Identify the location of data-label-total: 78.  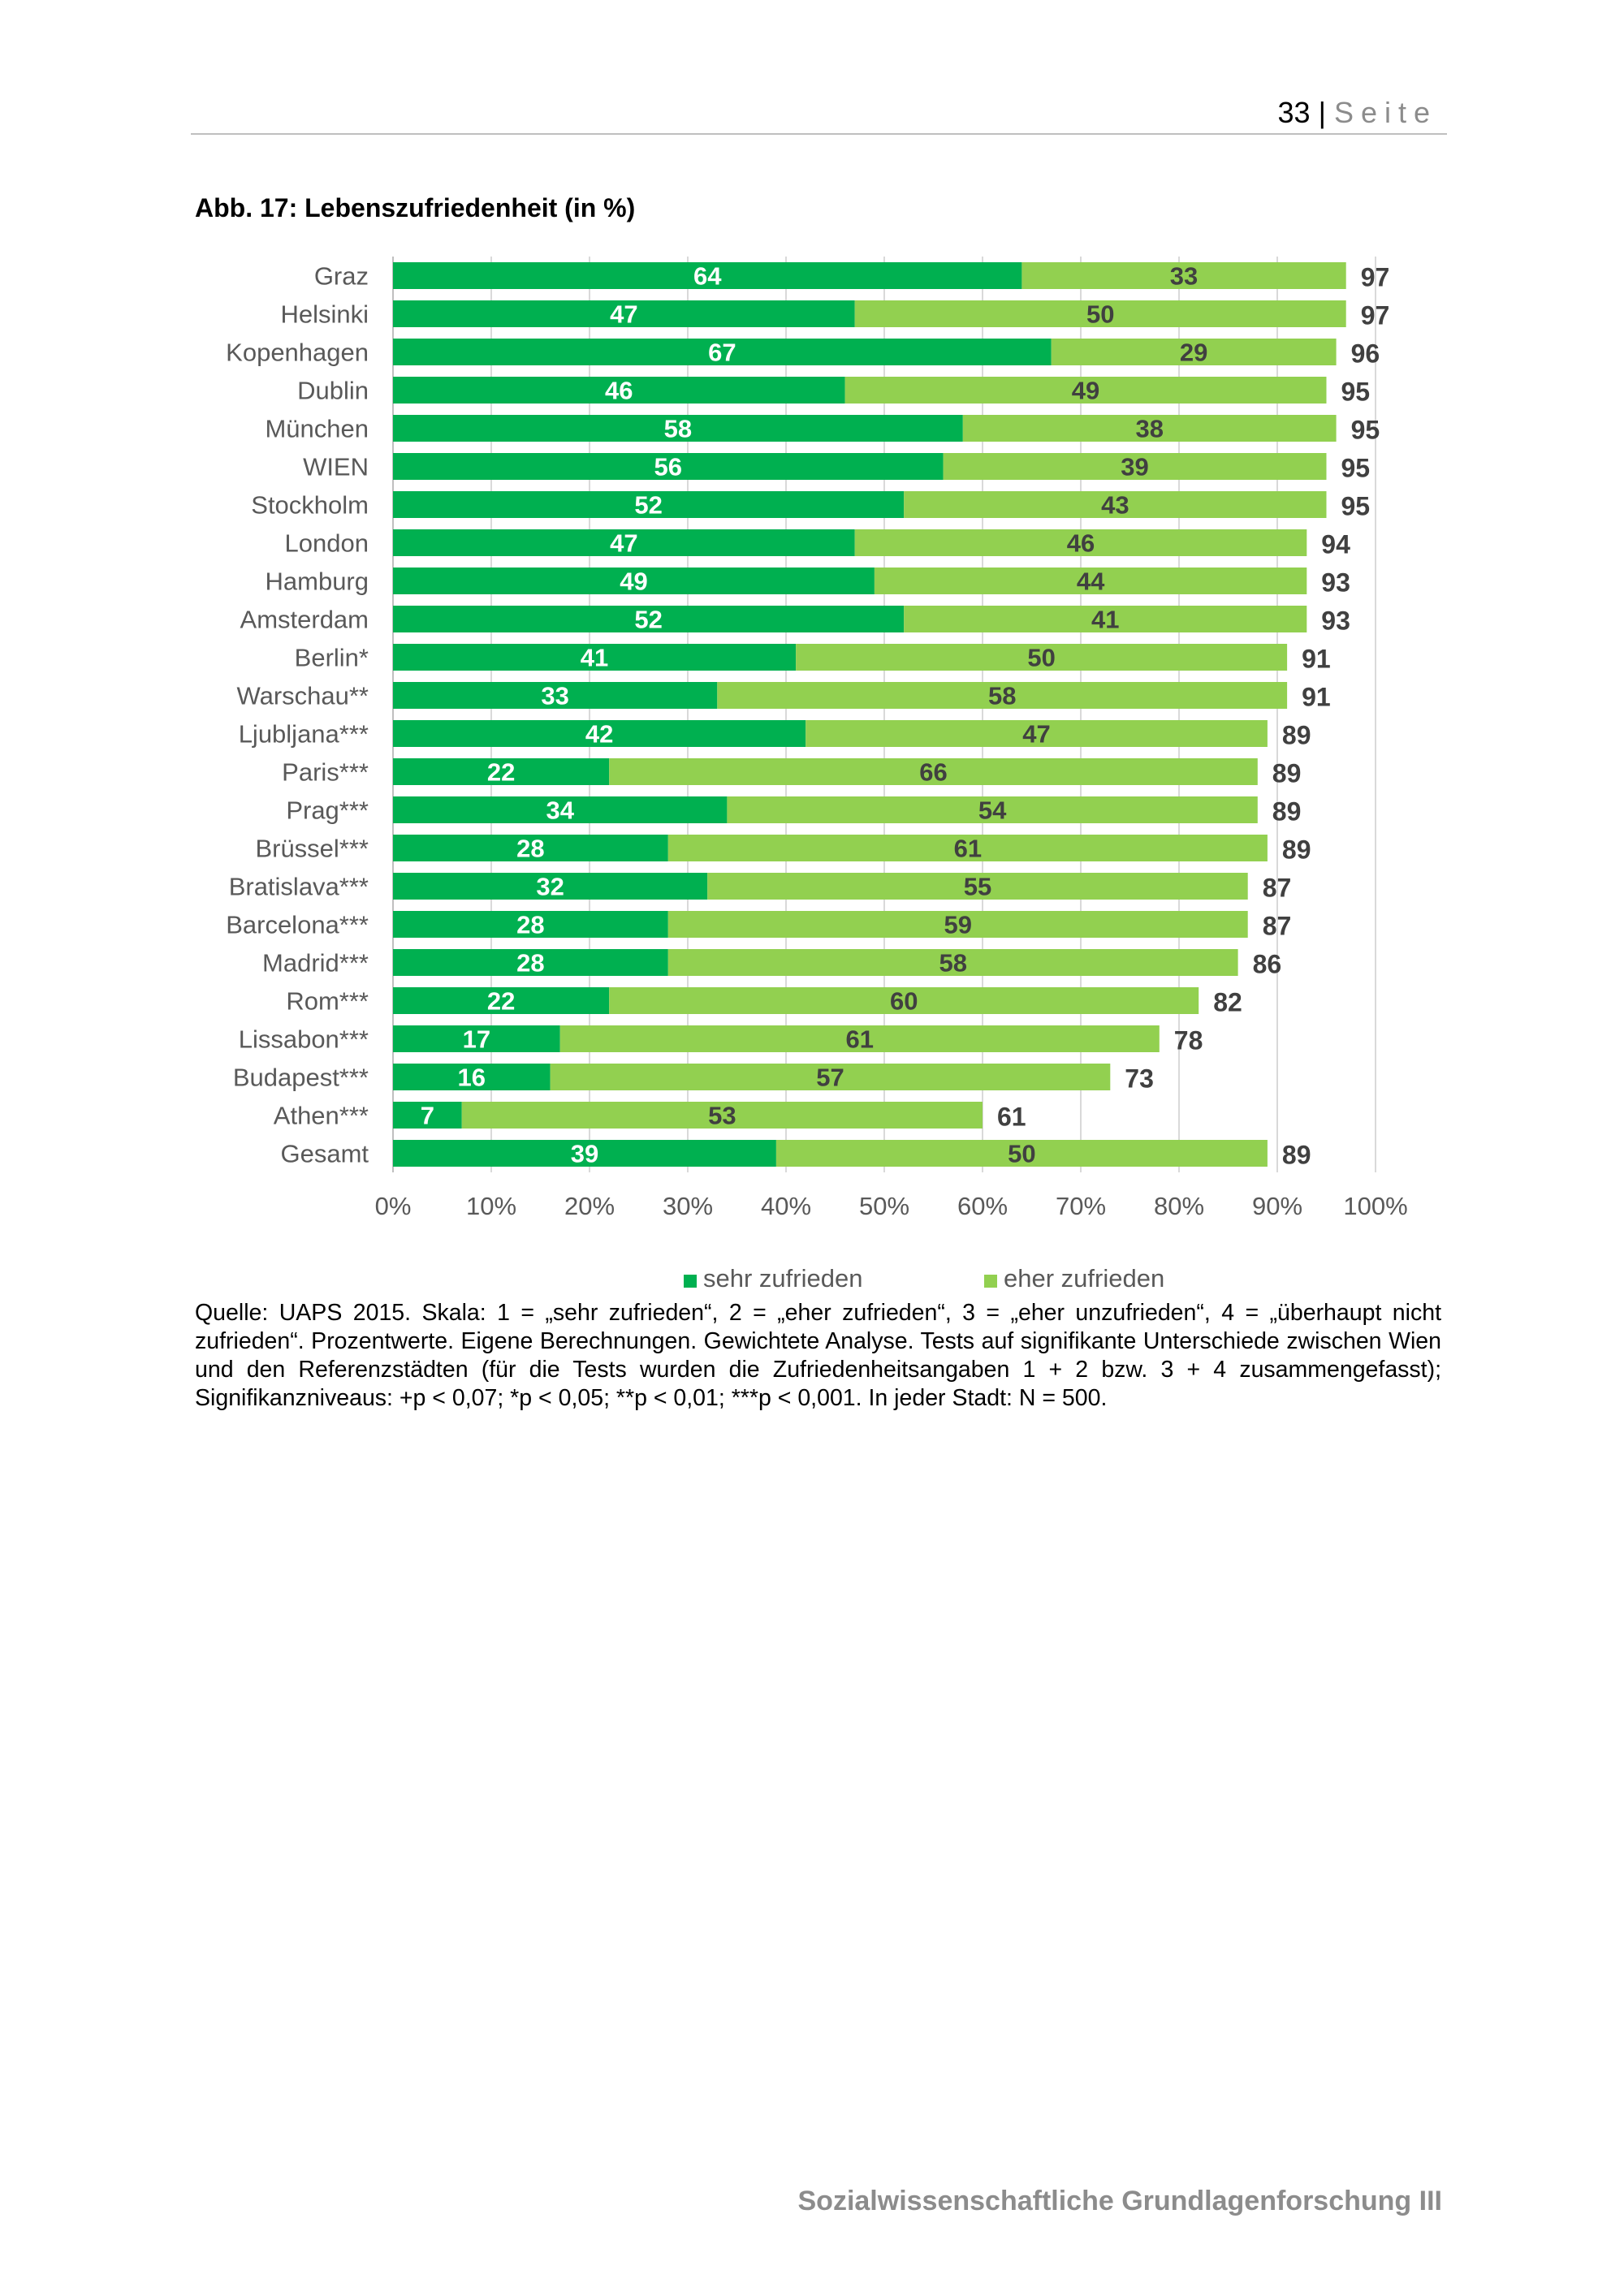
(1188, 1040).